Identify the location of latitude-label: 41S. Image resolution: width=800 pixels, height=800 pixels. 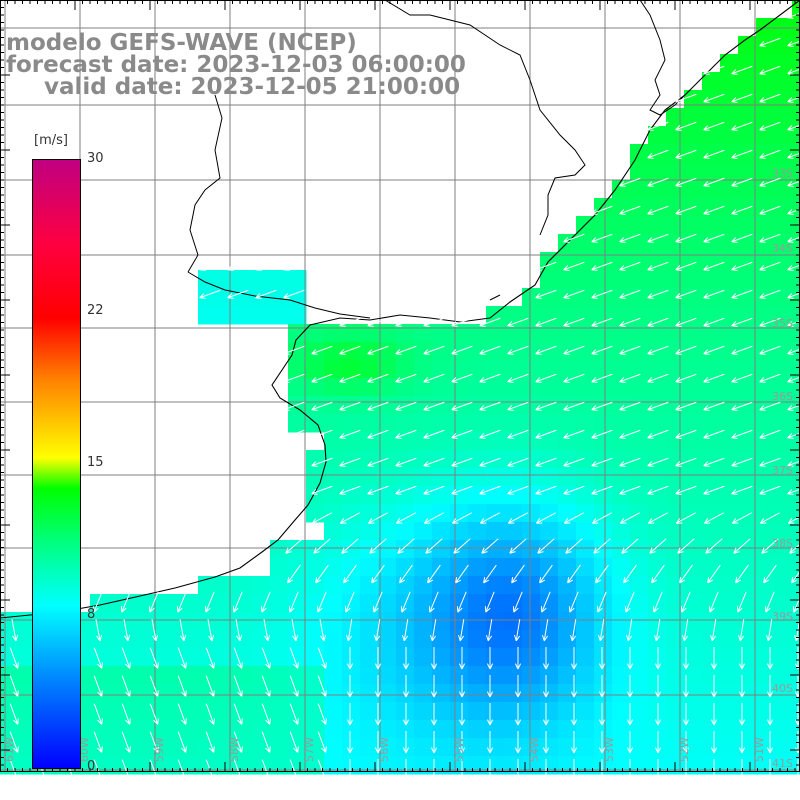
(782, 763).